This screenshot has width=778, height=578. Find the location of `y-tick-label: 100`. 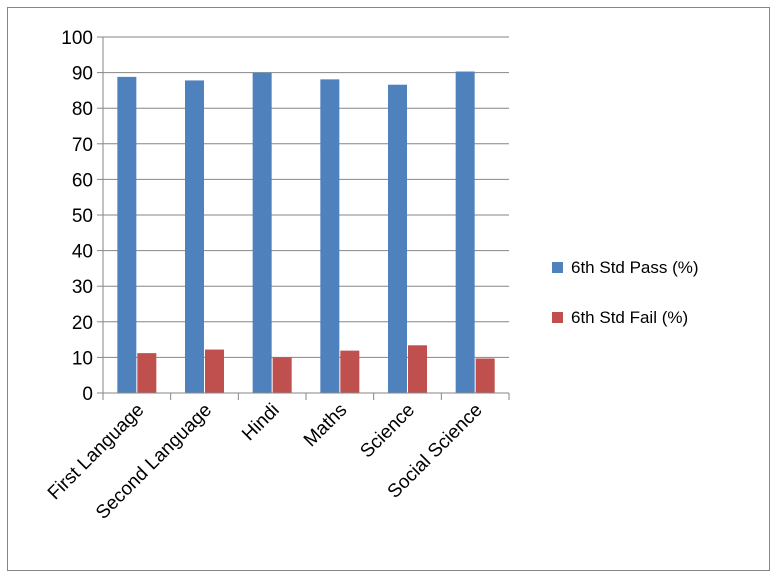

y-tick-label: 100 is located at coordinates (77, 38).